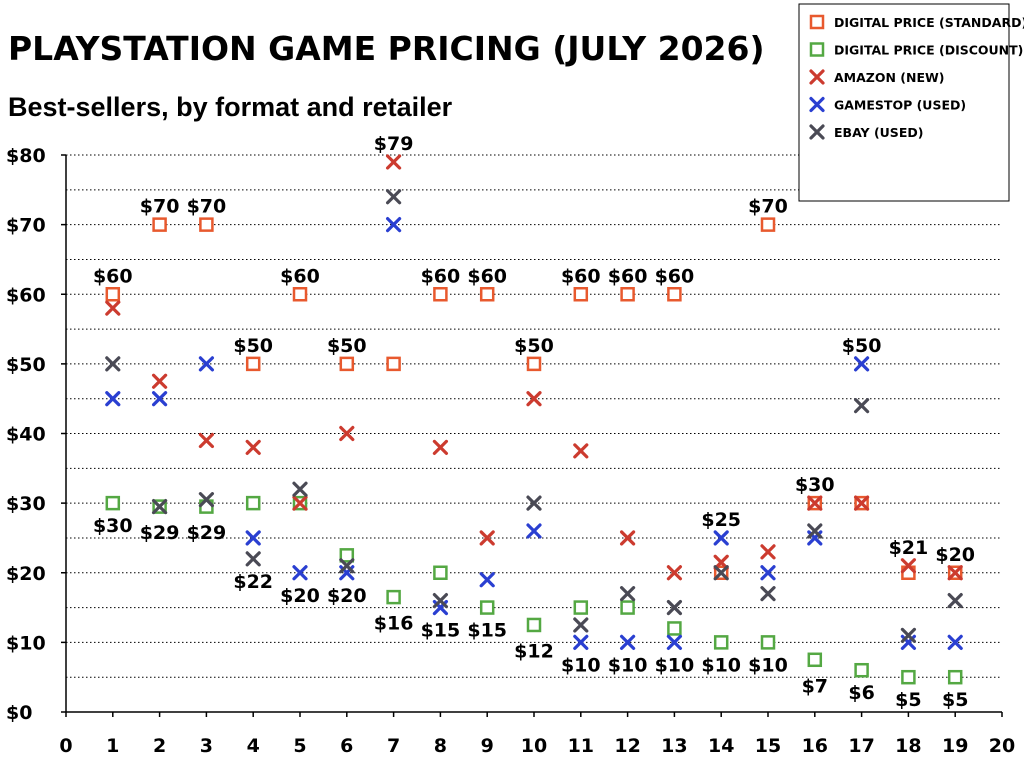 This screenshot has width=1024, height=768. I want to click on x-tick-label: 8, so click(440, 746).